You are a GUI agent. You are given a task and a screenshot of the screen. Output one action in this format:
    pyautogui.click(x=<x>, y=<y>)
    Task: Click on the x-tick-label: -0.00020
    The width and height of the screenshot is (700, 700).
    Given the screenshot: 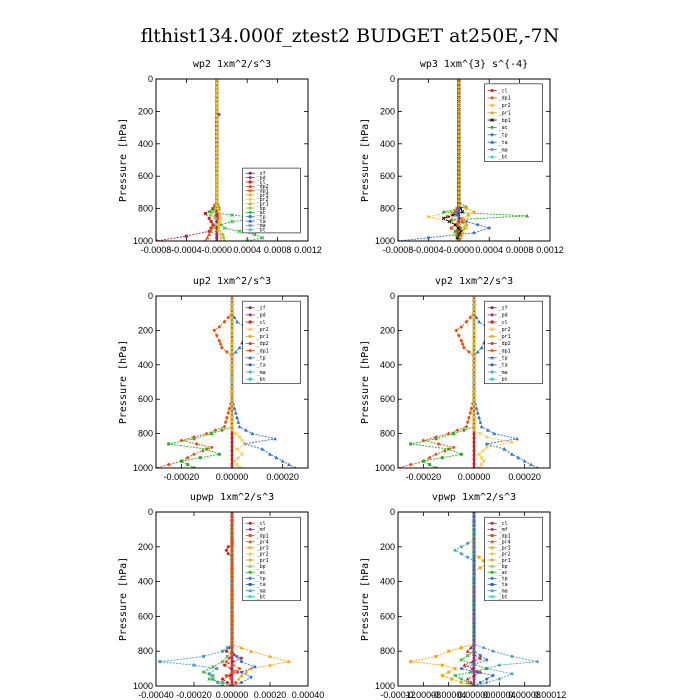 What is the action you would take?
    pyautogui.click(x=182, y=477)
    